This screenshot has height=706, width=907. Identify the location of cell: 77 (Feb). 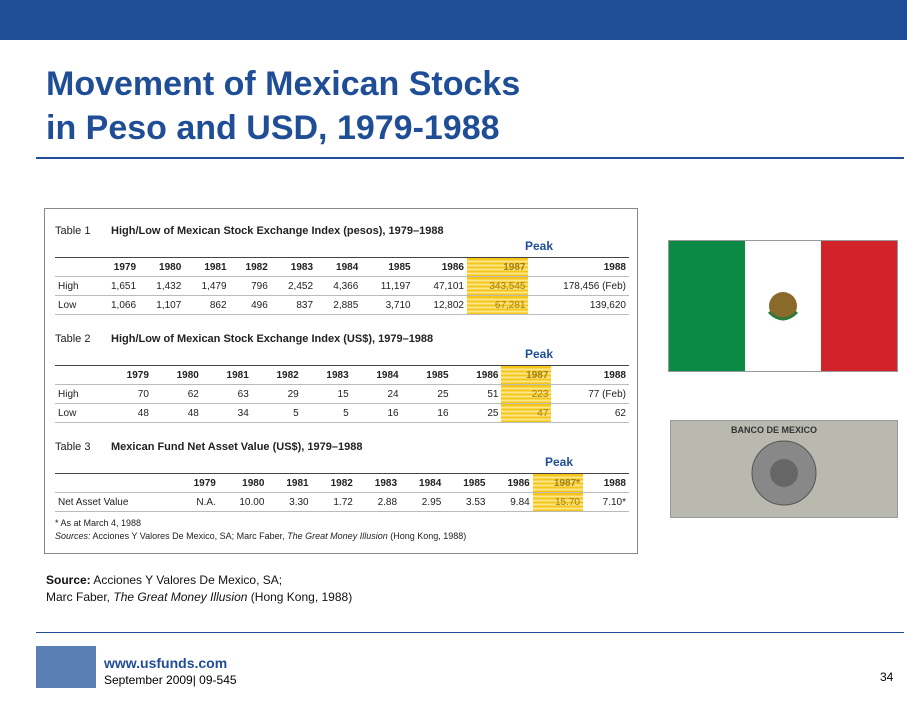
(590, 394).